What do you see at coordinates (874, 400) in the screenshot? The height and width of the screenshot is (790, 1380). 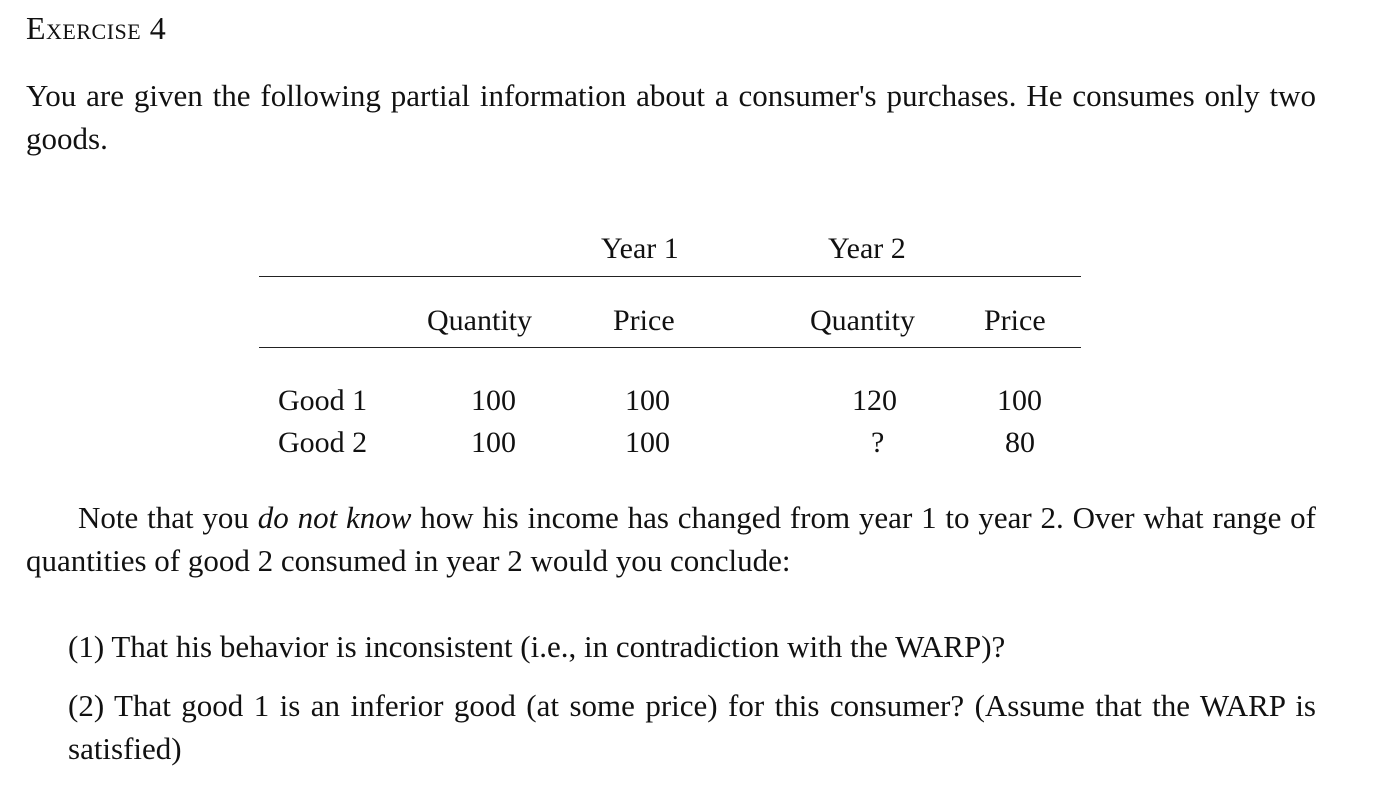 I see `cell-good1-qty2: 120` at bounding box center [874, 400].